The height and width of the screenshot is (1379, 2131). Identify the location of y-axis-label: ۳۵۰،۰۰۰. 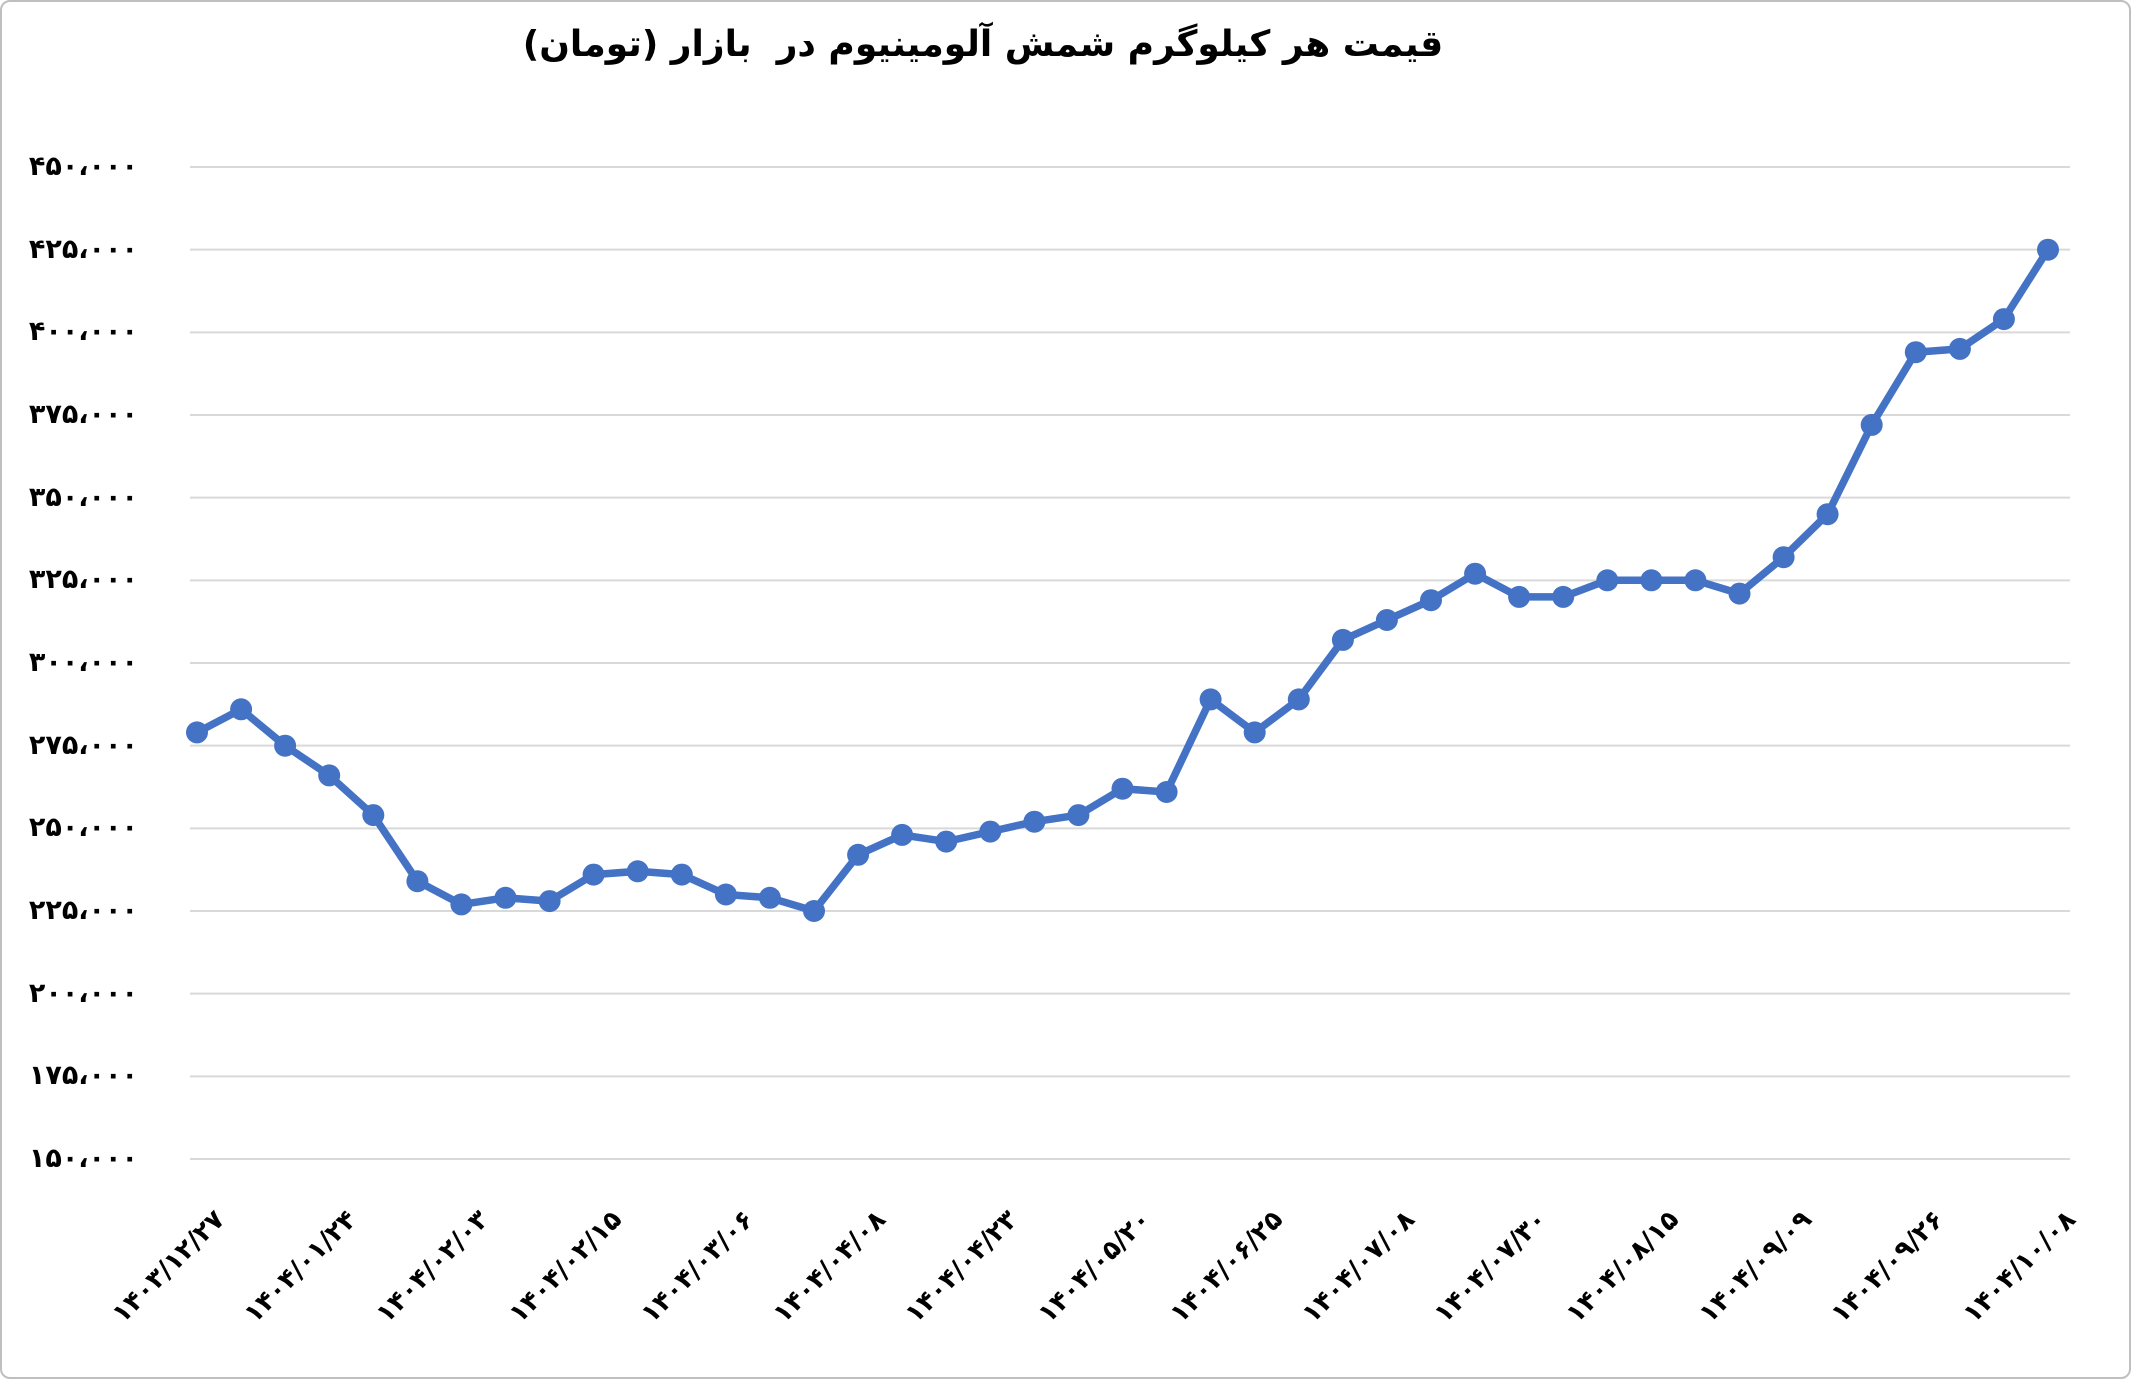
(83, 497).